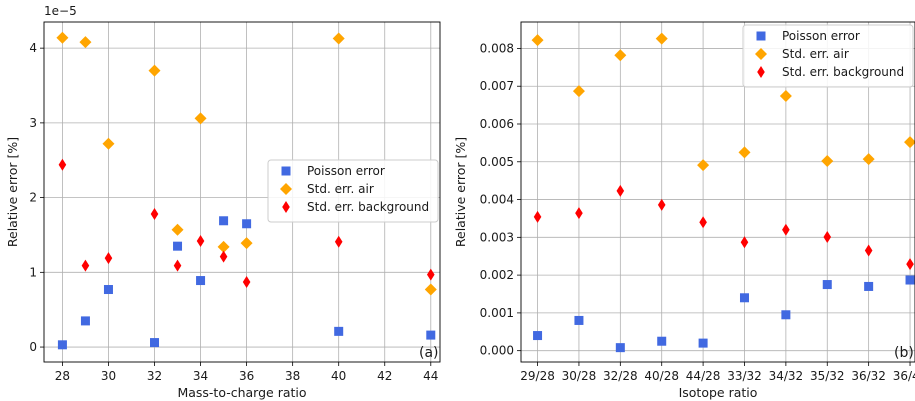 Image resolution: width=915 pixels, height=401 pixels. I want to click on y-tick-label: 0.002, so click(497, 275).